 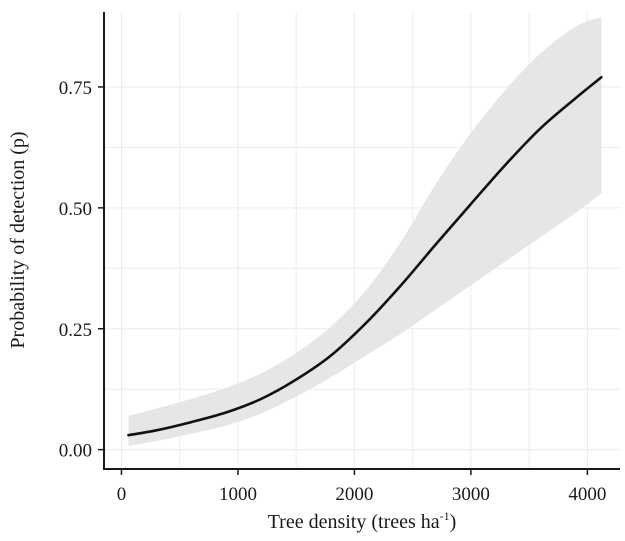 I want to click on y-axis-title: Probability of detection (p), so click(x=18, y=239).